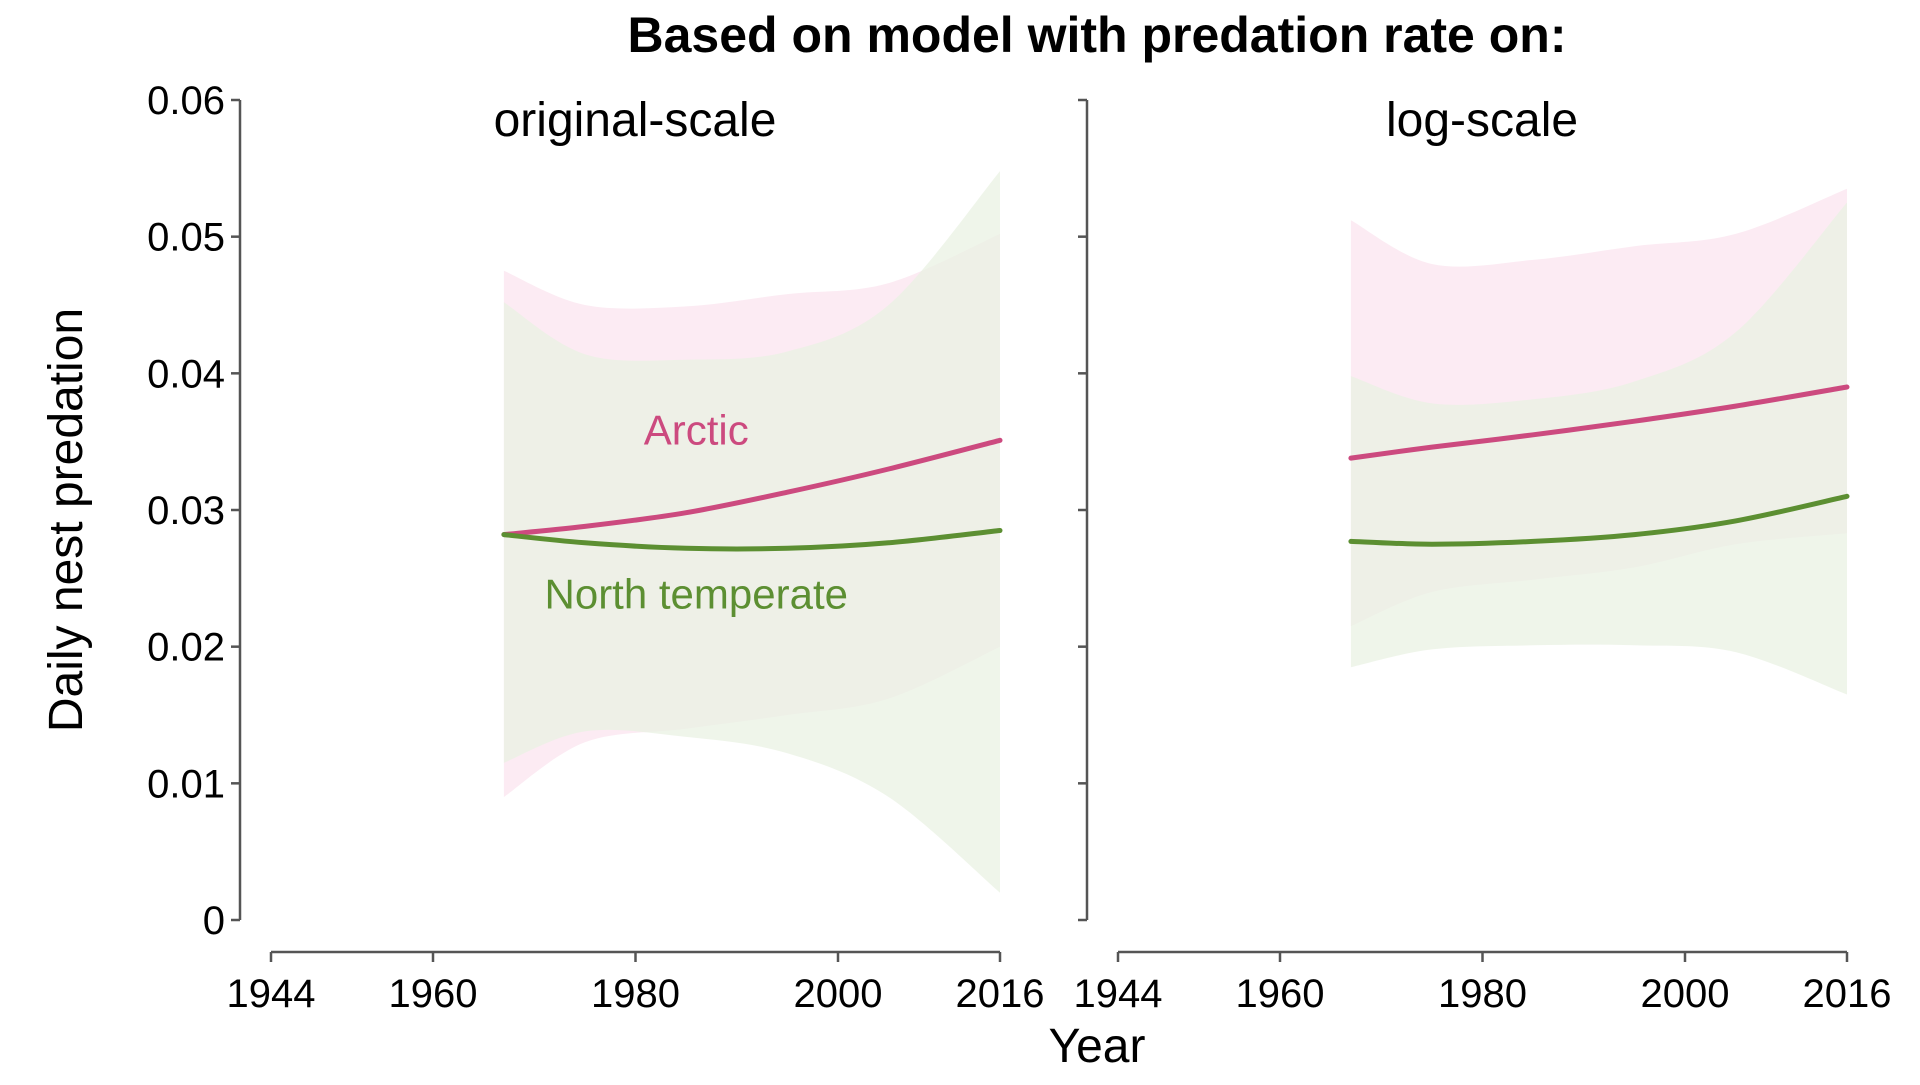 This screenshot has width=1920, height=1085. Describe the element at coordinates (696, 429) in the screenshot. I see `series-label-arctic: Arctic` at that location.